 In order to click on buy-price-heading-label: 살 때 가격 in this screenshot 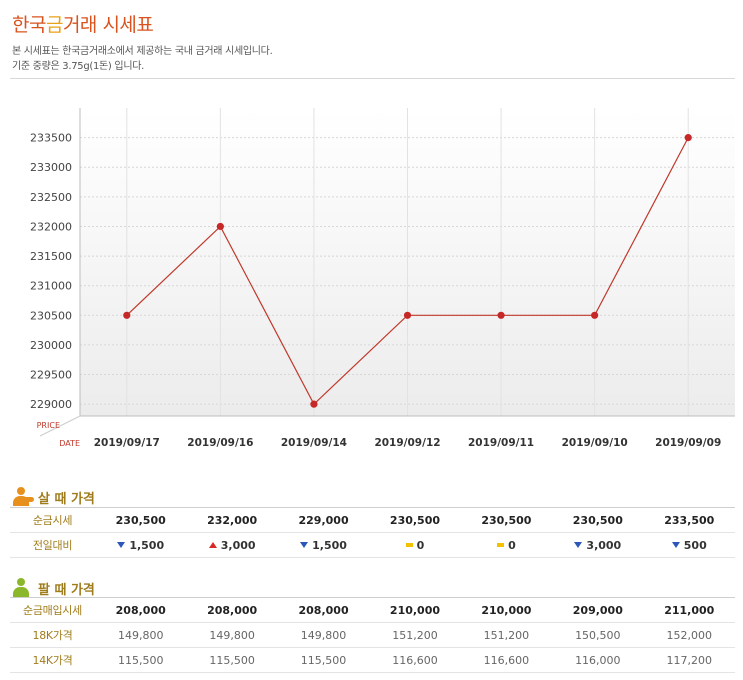, I will do `click(66, 499)`.